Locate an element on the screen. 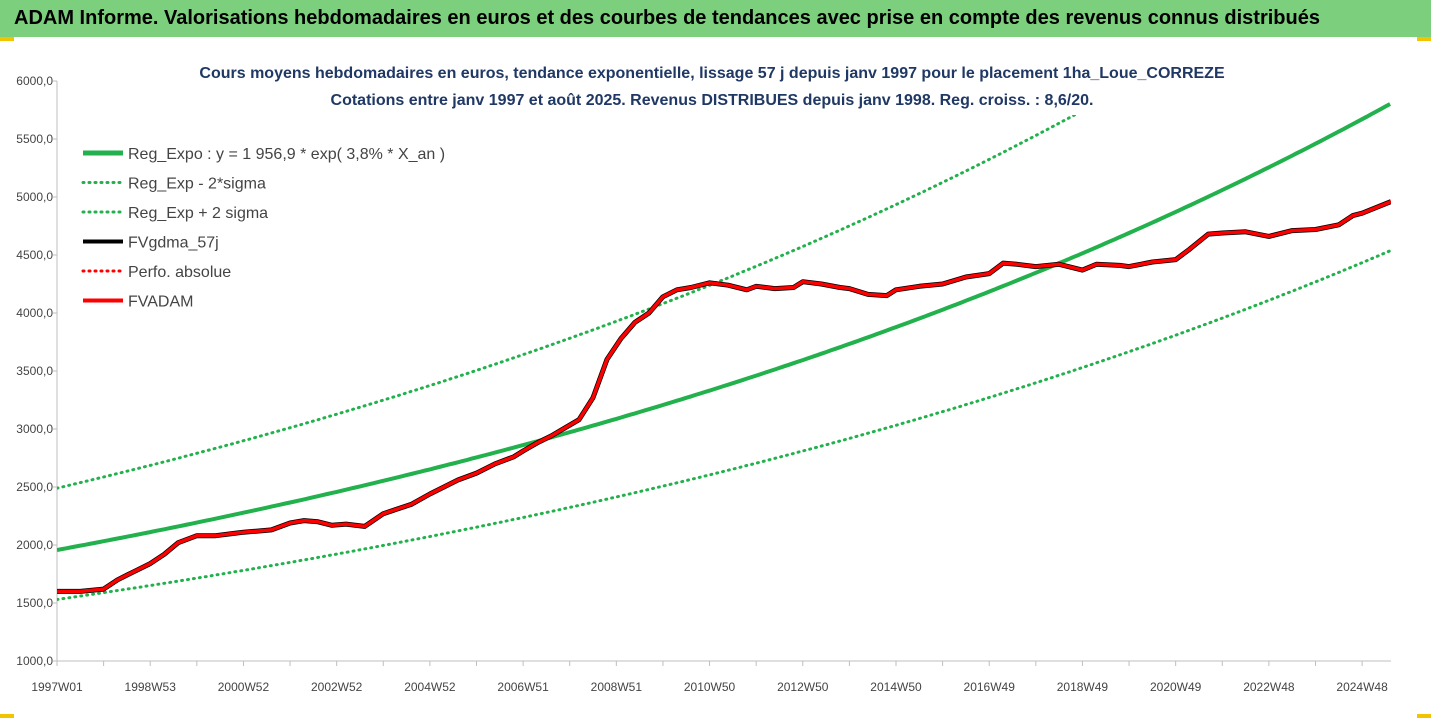  corner-marker-bottom-left is located at coordinates (7, 716).